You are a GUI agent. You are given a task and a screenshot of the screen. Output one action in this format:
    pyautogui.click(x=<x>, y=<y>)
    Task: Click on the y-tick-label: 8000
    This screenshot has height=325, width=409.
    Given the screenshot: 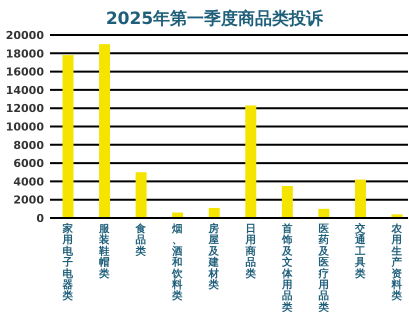 What is the action you would take?
    pyautogui.click(x=28, y=145)
    